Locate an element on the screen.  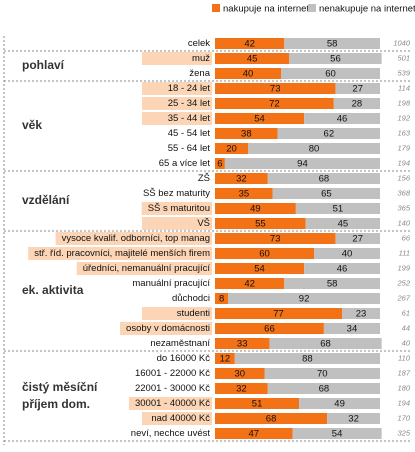
group-label: vzdělání is located at coordinates (46, 200).